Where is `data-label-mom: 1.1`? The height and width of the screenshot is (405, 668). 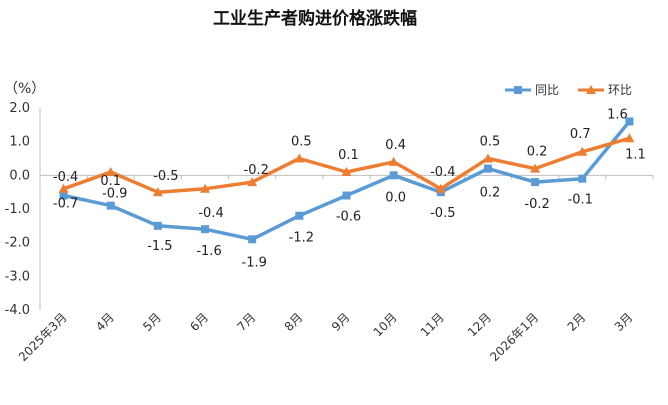 data-label-mom: 1.1 is located at coordinates (635, 154).